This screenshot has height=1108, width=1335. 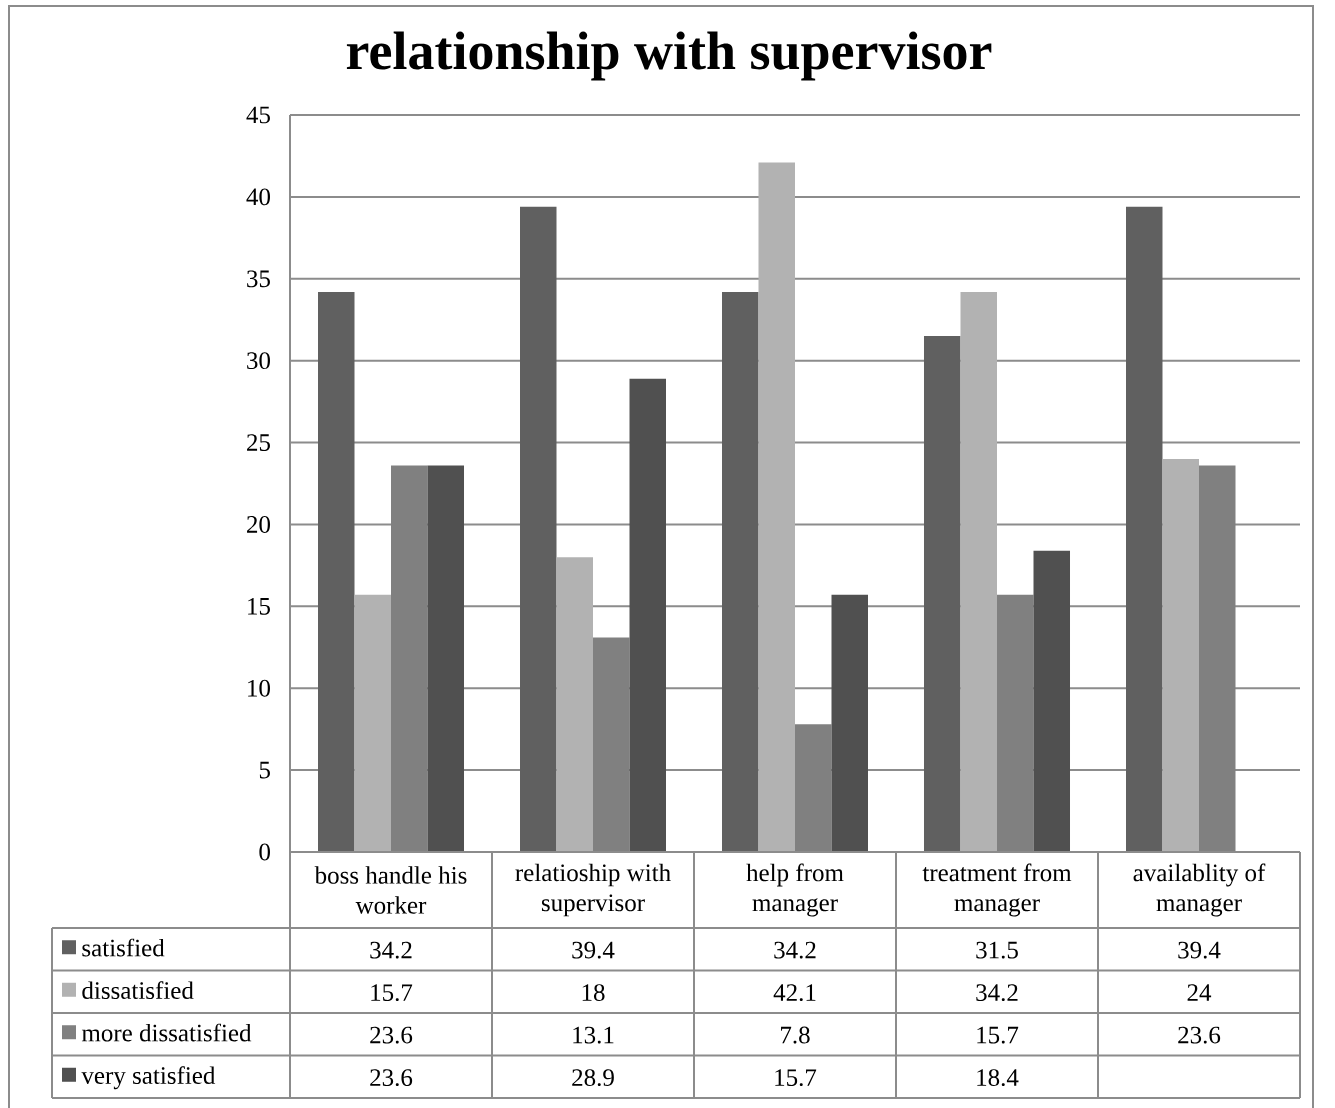 What do you see at coordinates (390, 890) in the screenshot?
I see `x-tick-label: boss handle his worker` at bounding box center [390, 890].